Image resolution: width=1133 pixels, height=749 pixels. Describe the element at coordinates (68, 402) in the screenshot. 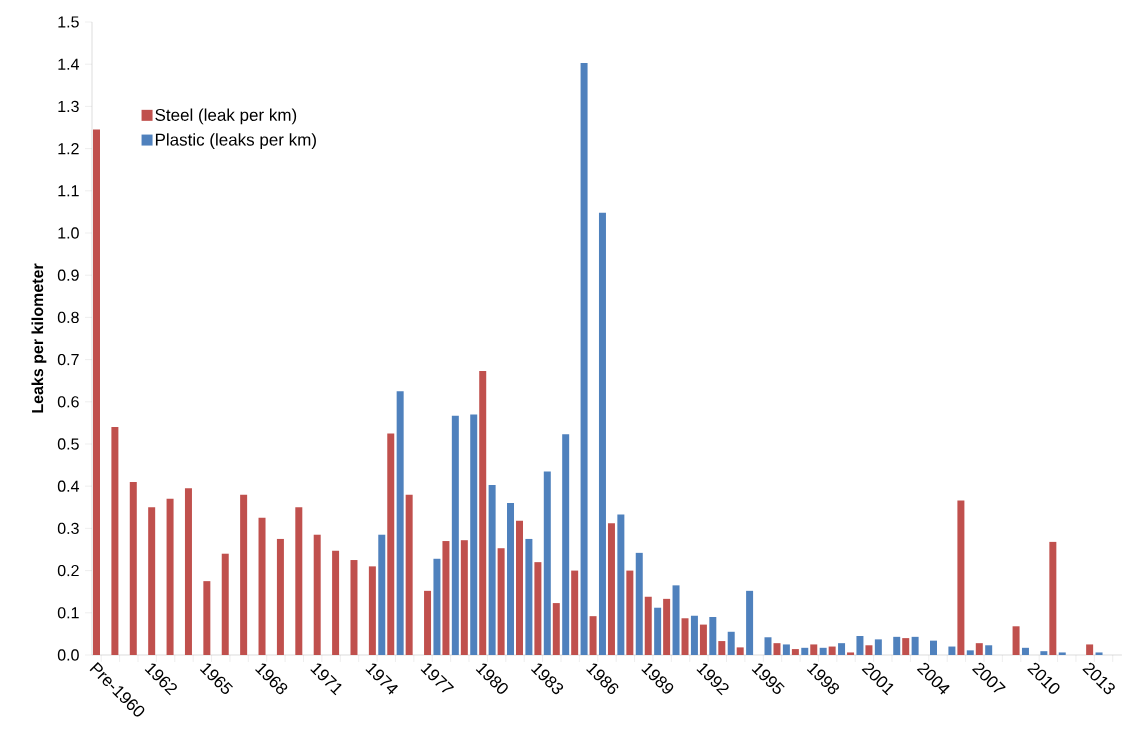

I see `y-tick-label: 0.6` at that location.